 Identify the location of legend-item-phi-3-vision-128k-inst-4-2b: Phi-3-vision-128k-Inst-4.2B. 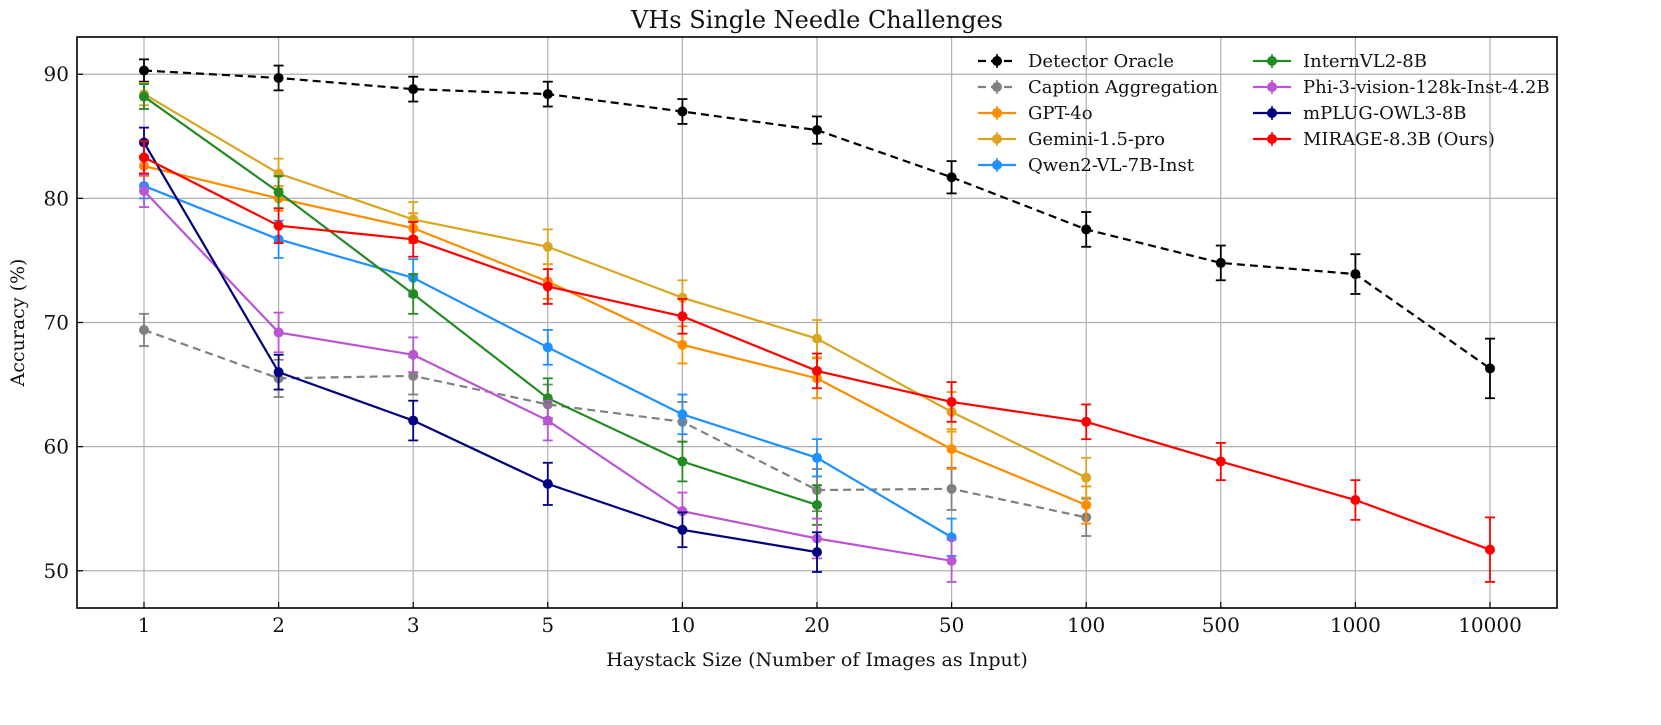
(1401, 87).